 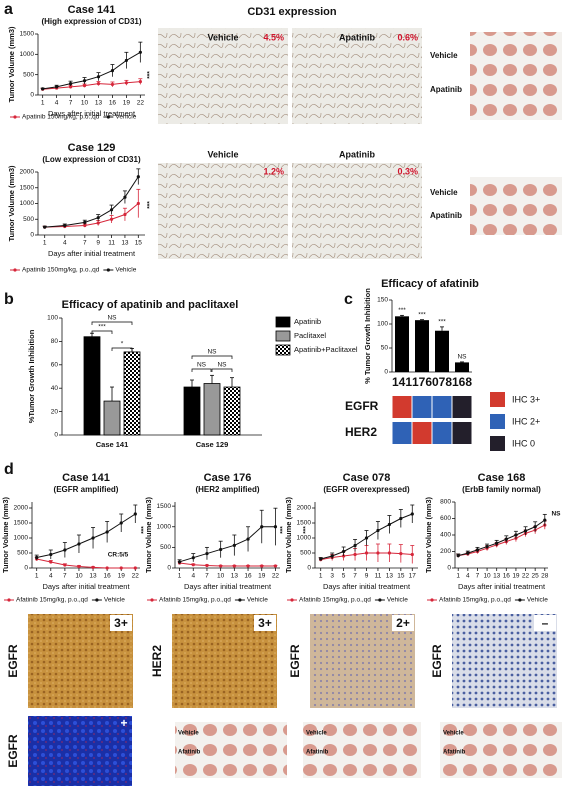 I want to click on panel-letter: a, so click(x=8, y=9).